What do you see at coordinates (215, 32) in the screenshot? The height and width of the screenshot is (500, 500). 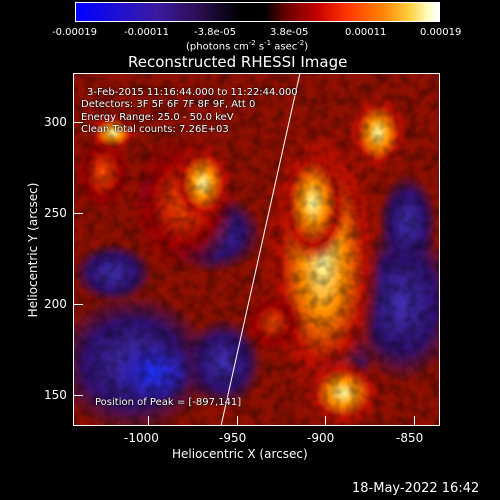 I see `colorbar-tick: -3.8e-05` at bounding box center [215, 32].